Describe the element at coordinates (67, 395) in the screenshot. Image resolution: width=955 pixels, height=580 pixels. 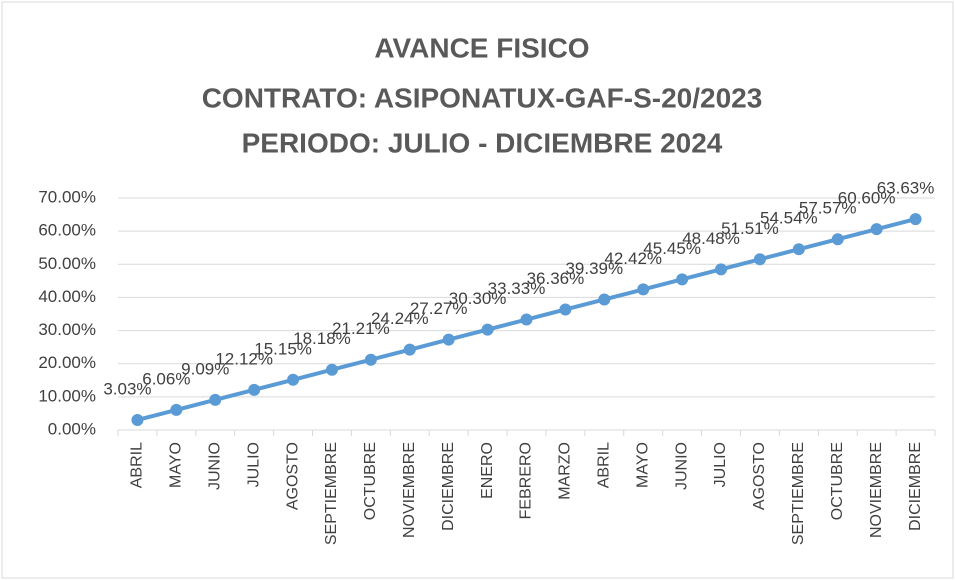
I see `y-tick-label: 10.00%` at that location.